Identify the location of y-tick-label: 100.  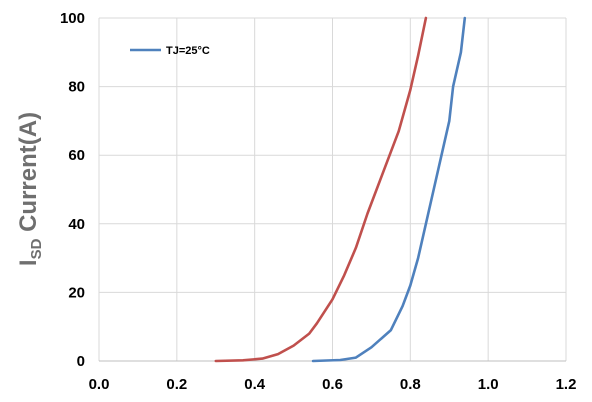
(72, 18).